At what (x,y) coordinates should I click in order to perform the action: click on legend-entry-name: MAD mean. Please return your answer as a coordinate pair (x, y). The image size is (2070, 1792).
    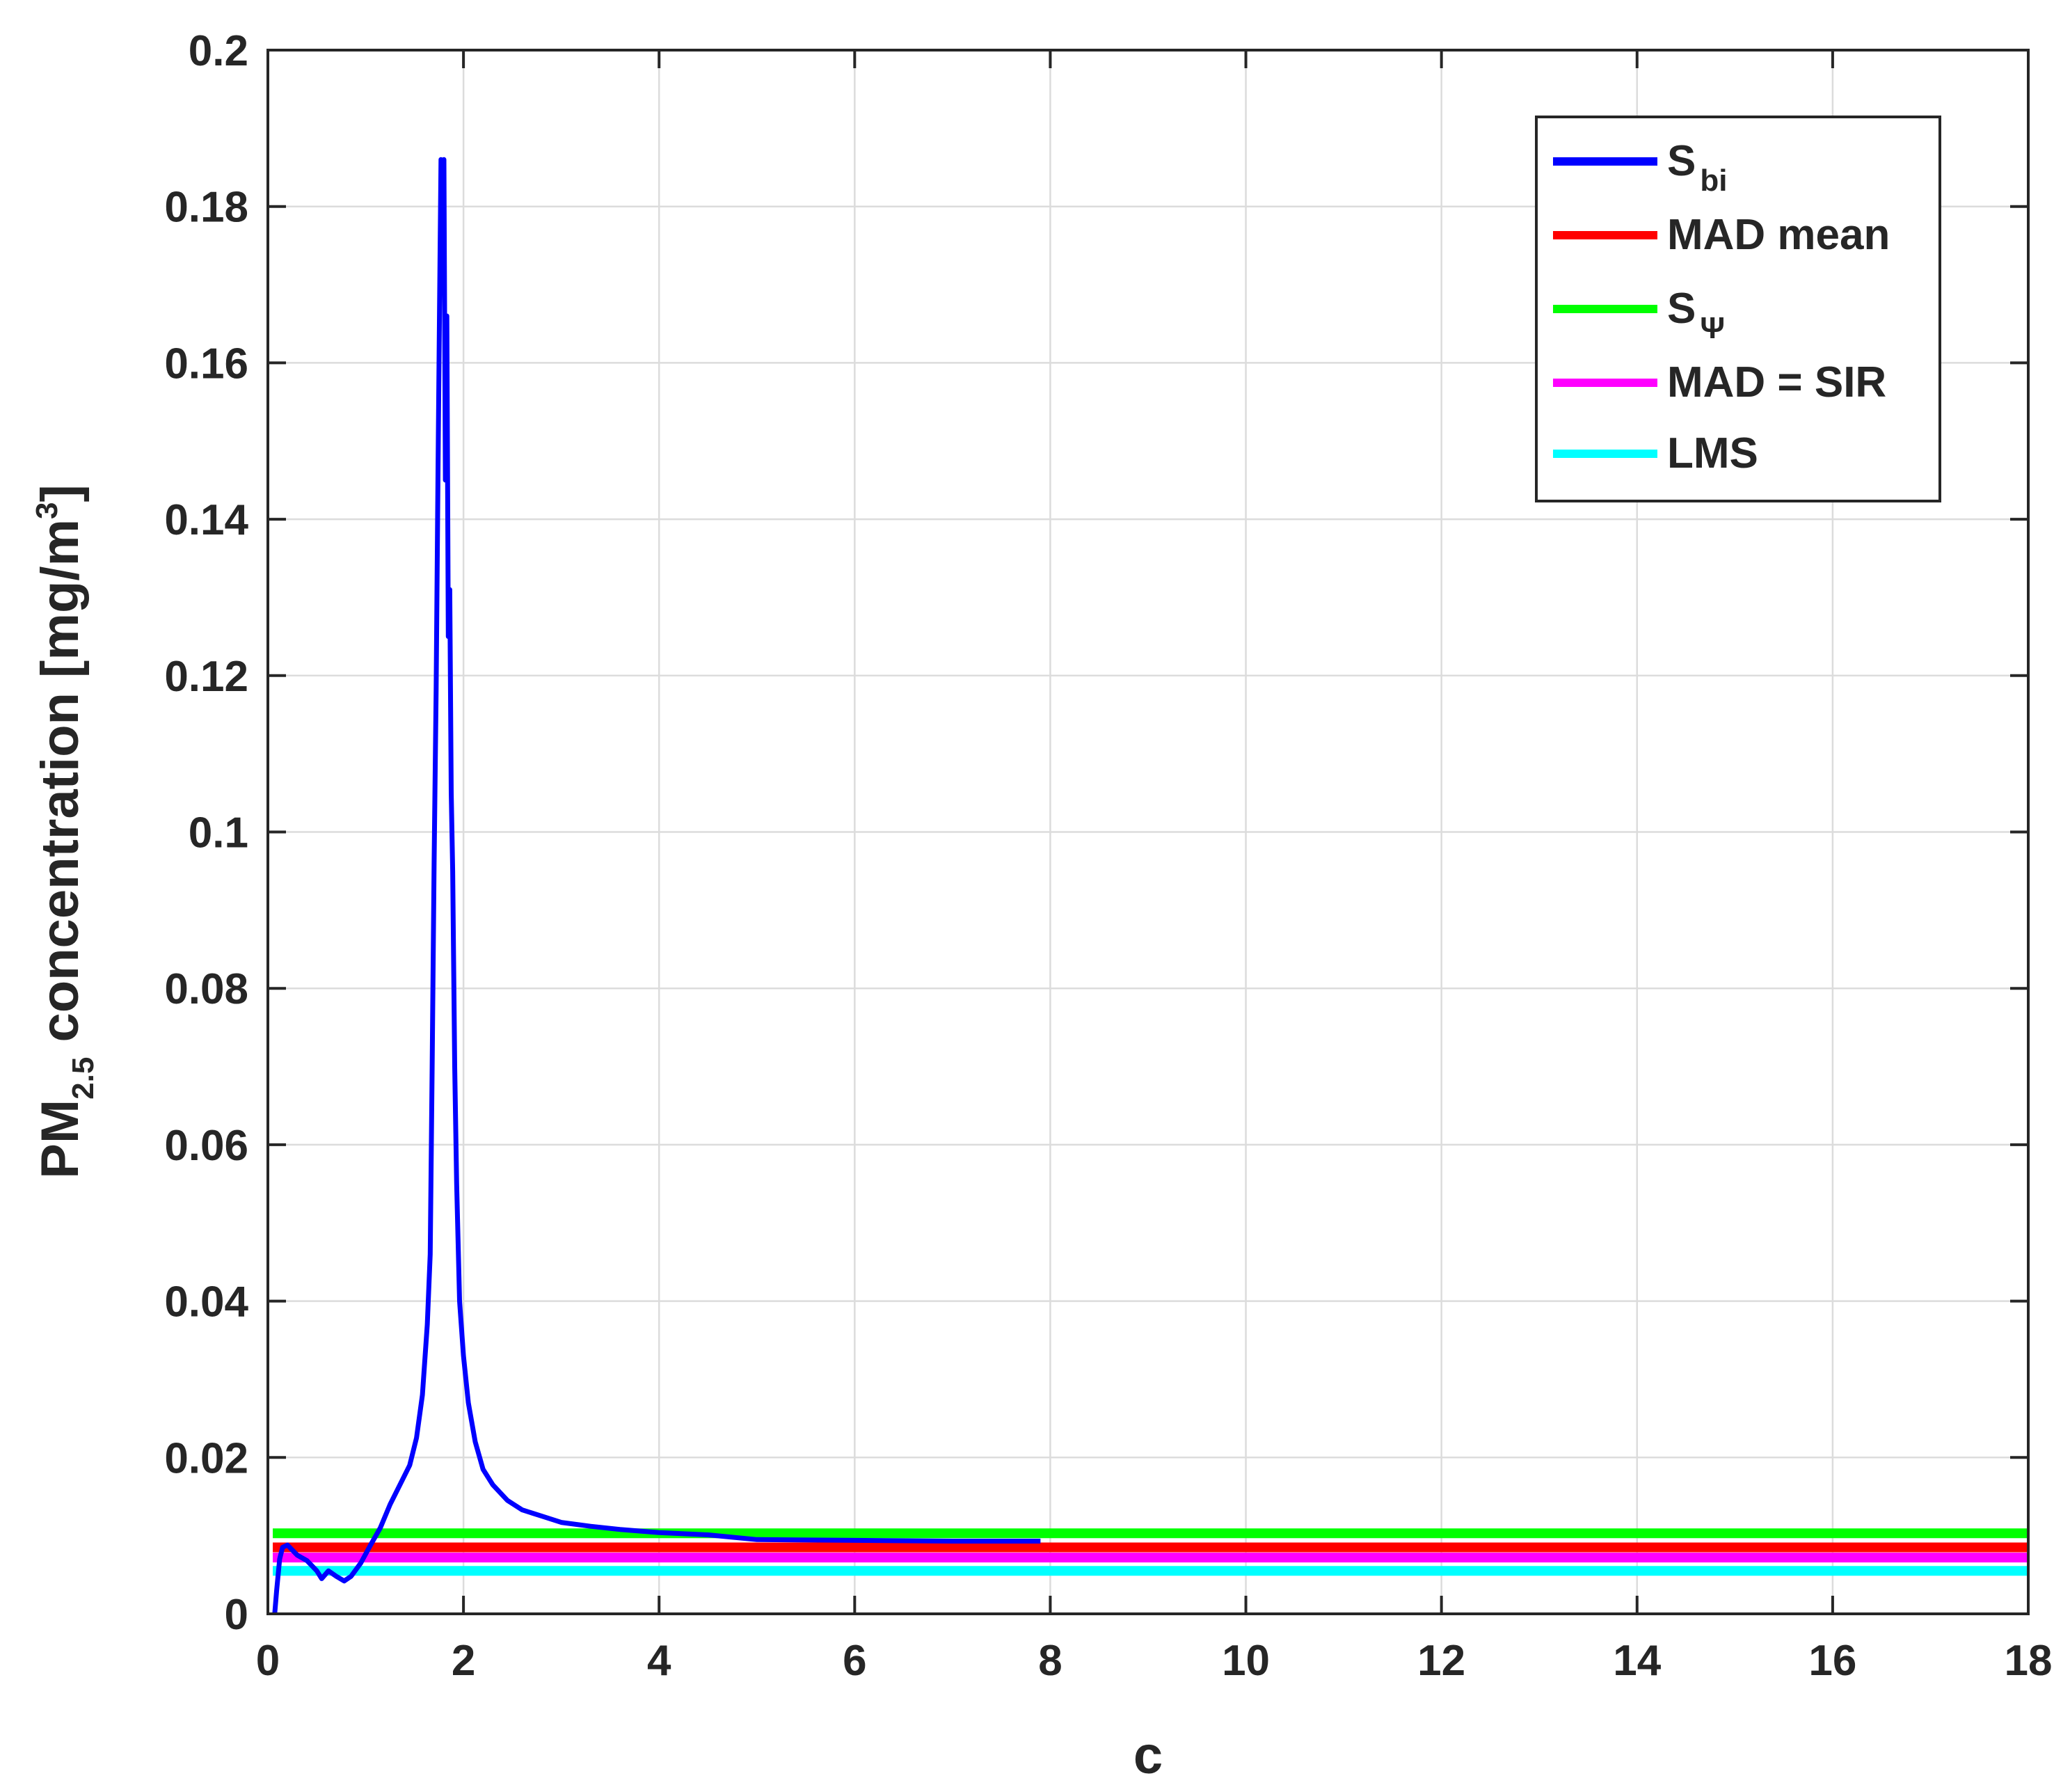
    Looking at the image, I should click on (1778, 235).